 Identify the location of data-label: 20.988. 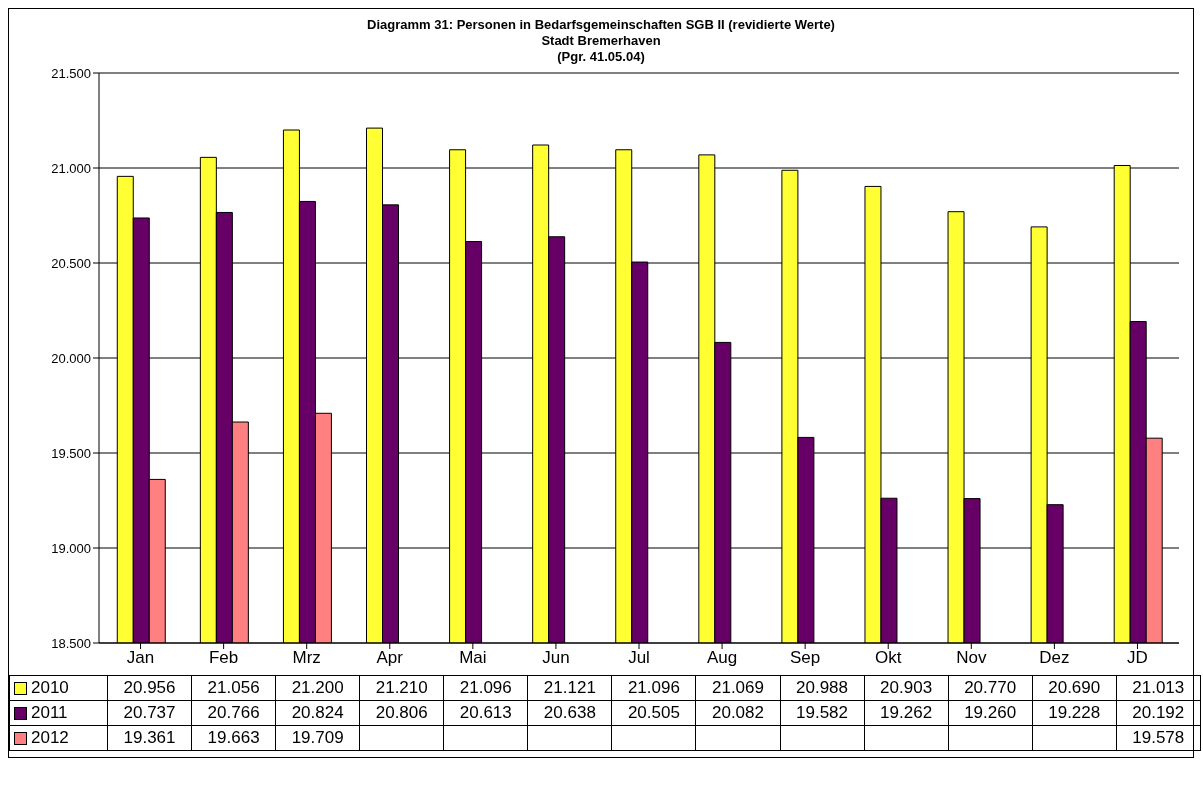
(822, 688).